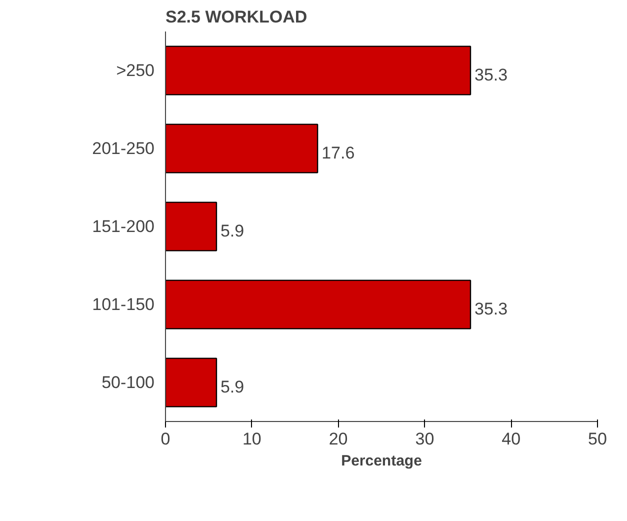  What do you see at coordinates (597, 439) in the screenshot?
I see `x-tick-label: 50` at bounding box center [597, 439].